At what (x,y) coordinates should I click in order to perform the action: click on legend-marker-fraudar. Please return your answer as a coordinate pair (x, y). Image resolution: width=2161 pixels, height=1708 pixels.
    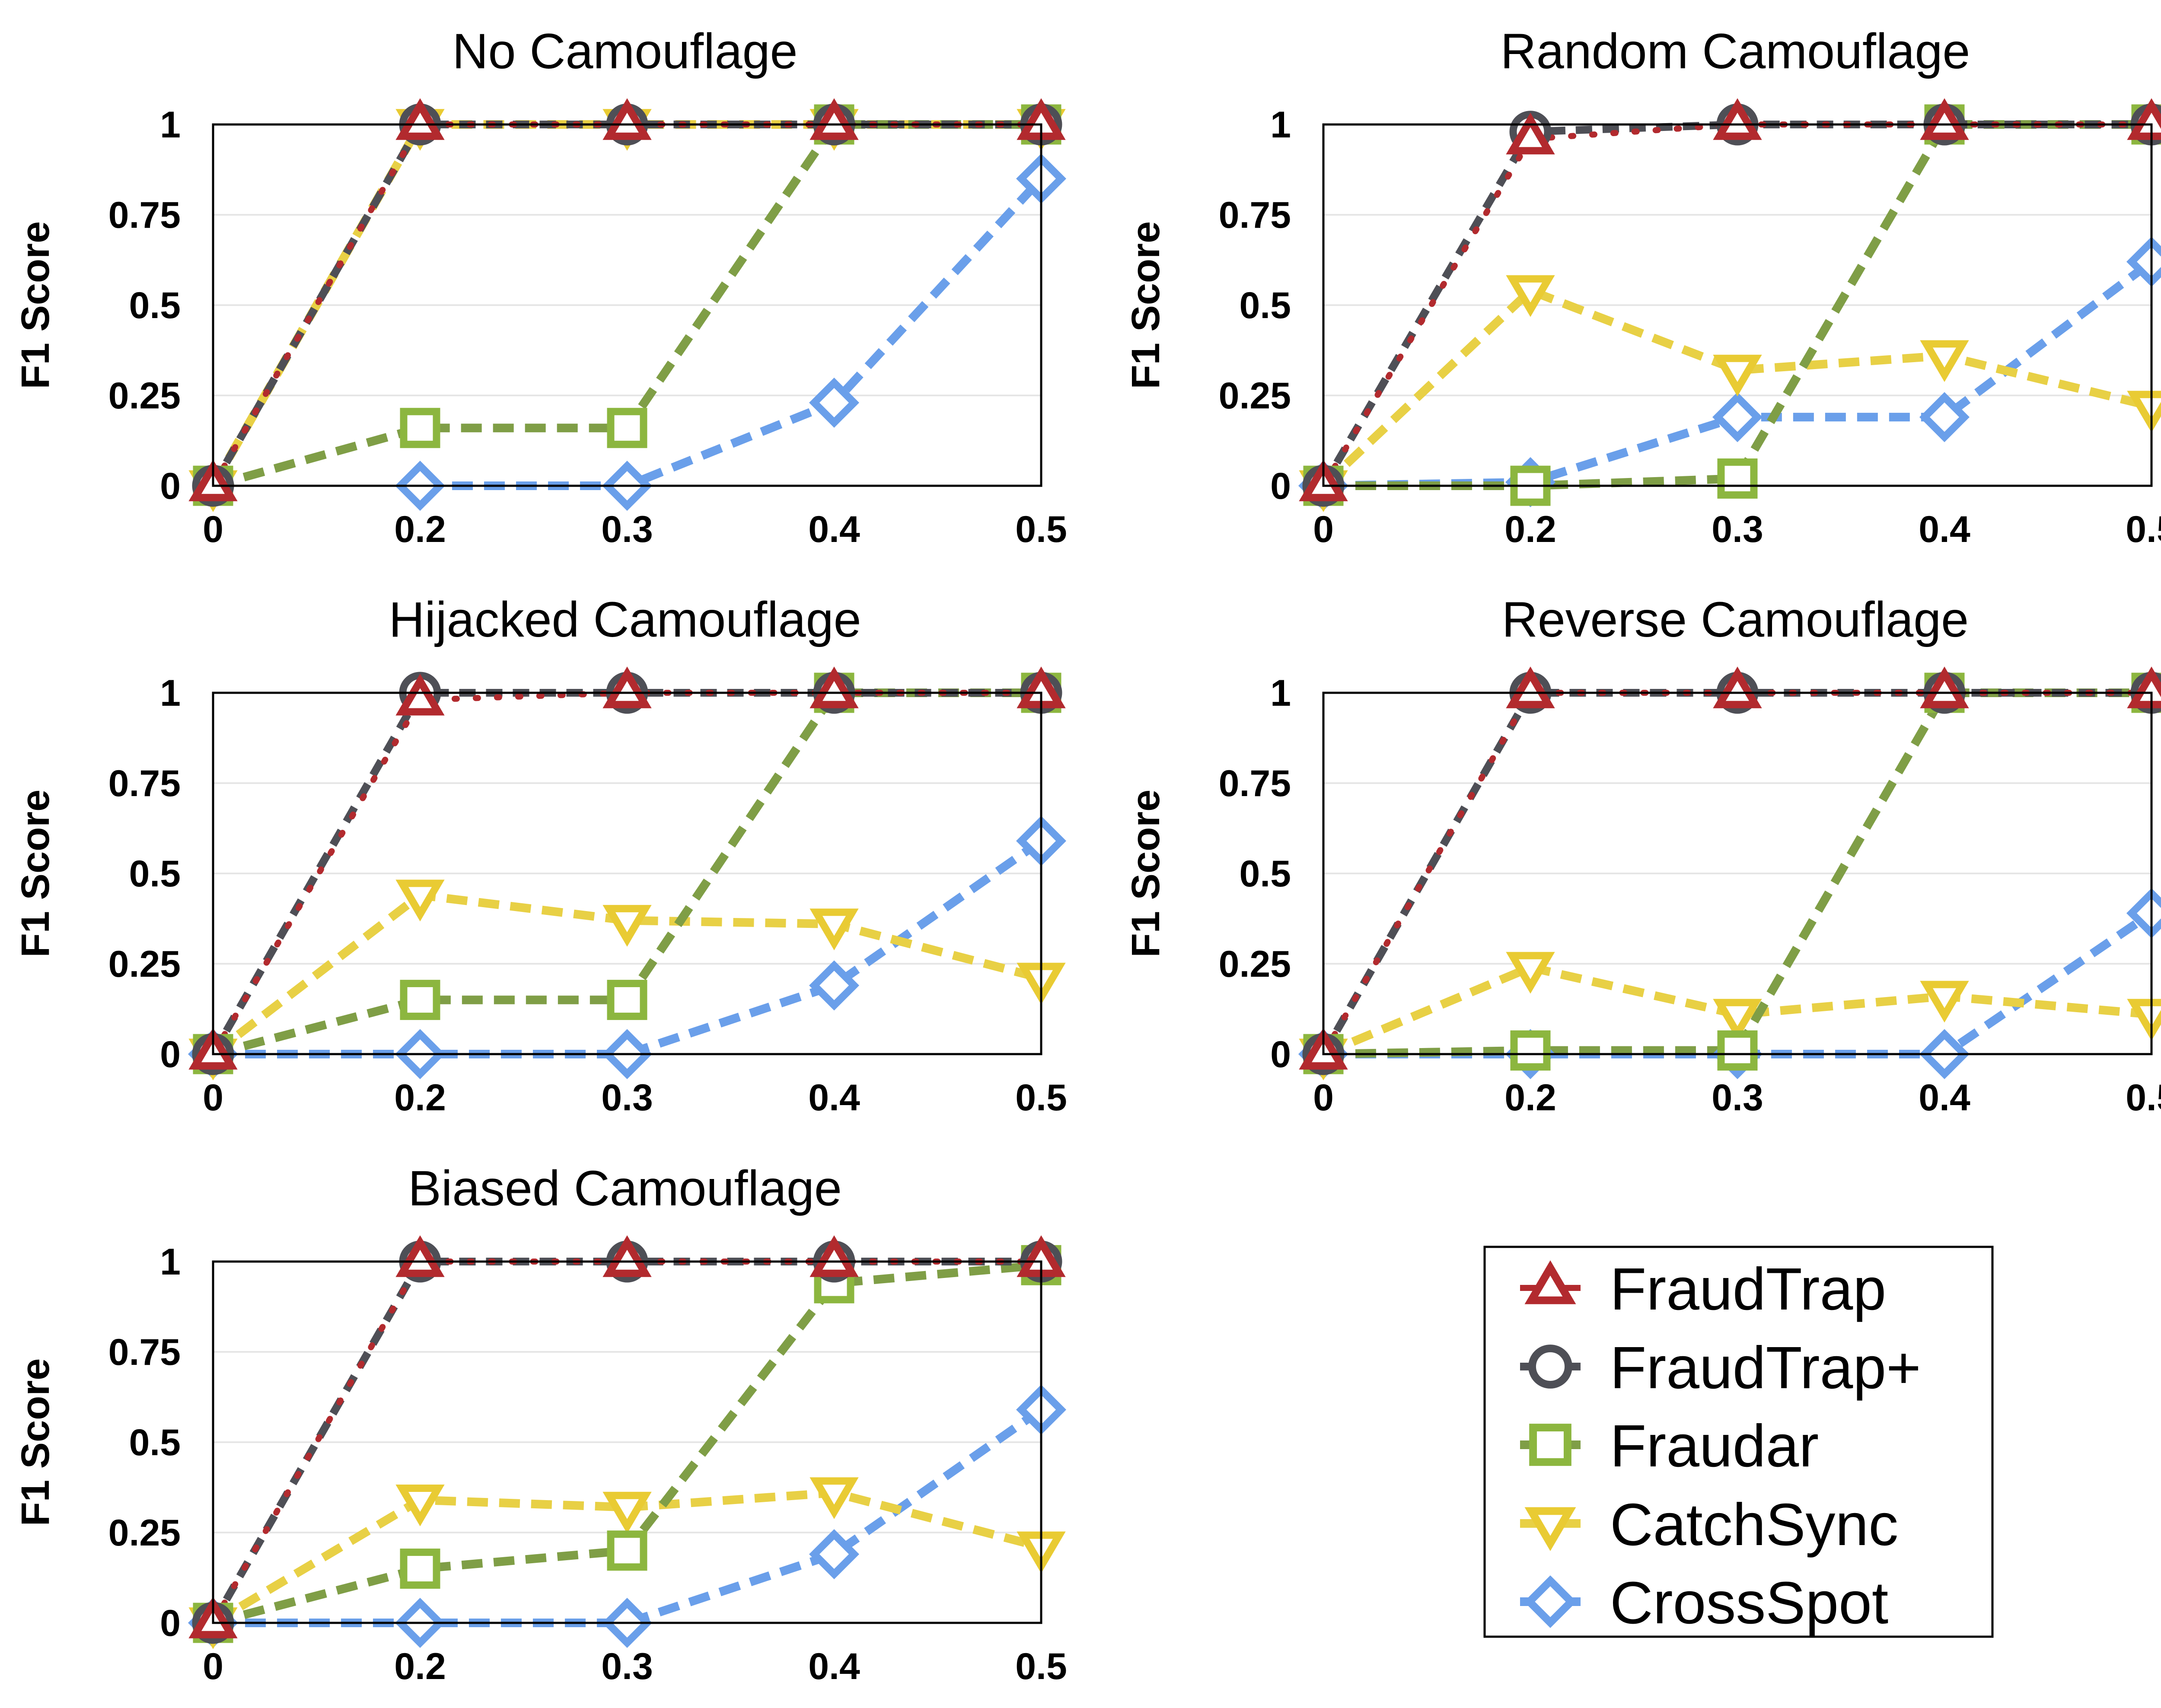
    Looking at the image, I should click on (1550, 1445).